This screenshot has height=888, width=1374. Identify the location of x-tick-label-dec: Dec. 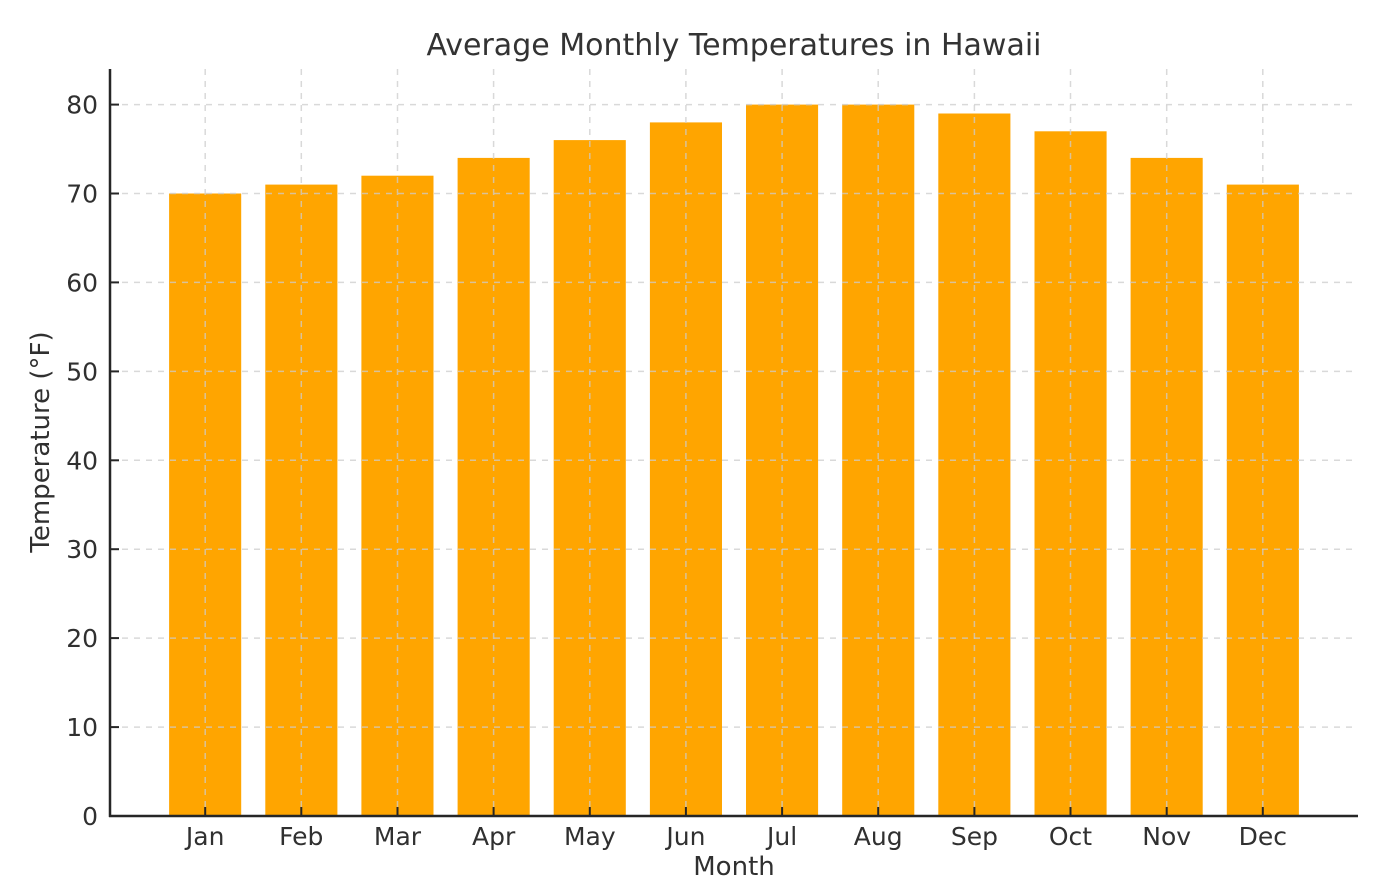
(1263, 836).